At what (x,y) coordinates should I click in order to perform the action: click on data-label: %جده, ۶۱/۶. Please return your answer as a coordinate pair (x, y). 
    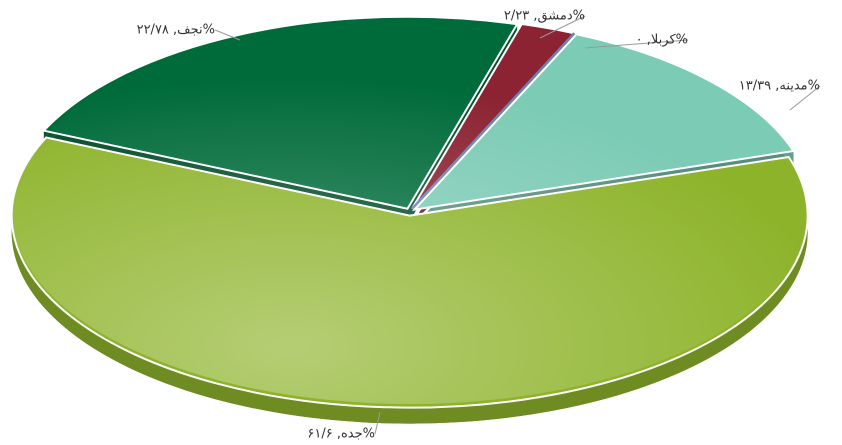
    Looking at the image, I should click on (341, 434).